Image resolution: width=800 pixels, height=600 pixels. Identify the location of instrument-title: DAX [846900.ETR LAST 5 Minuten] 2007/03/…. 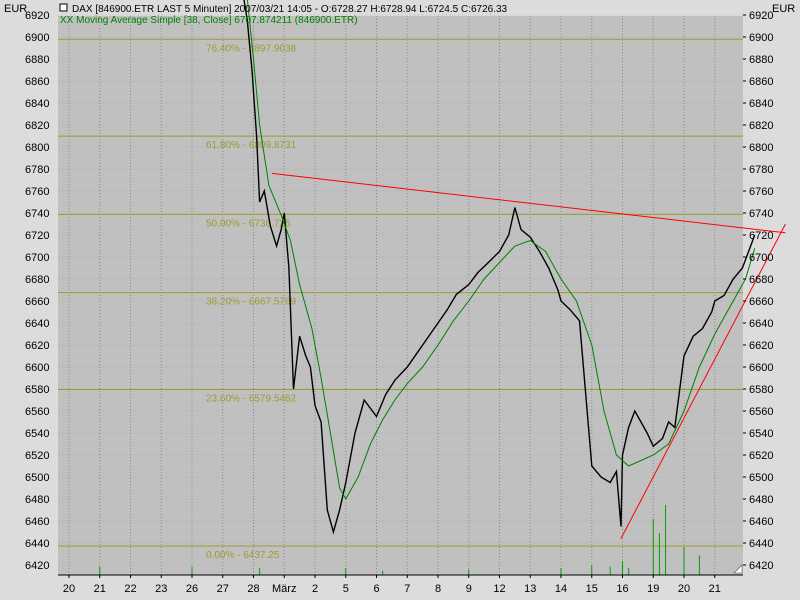
(290, 9).